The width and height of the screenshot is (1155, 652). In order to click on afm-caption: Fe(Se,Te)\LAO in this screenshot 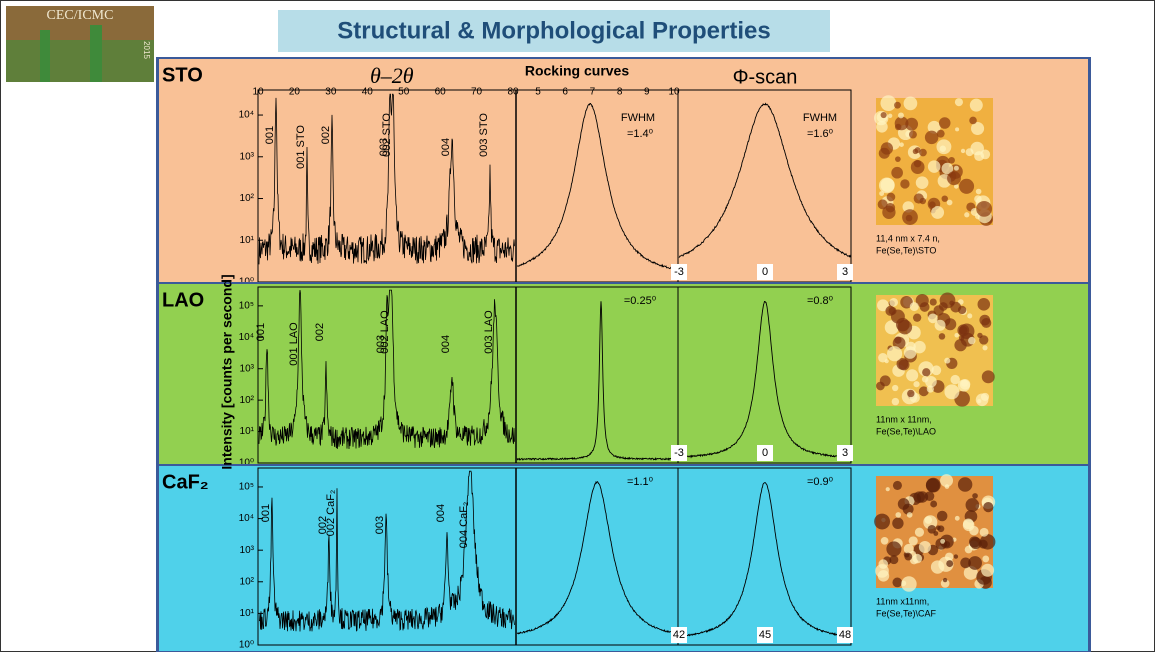, I will do `click(906, 431)`.